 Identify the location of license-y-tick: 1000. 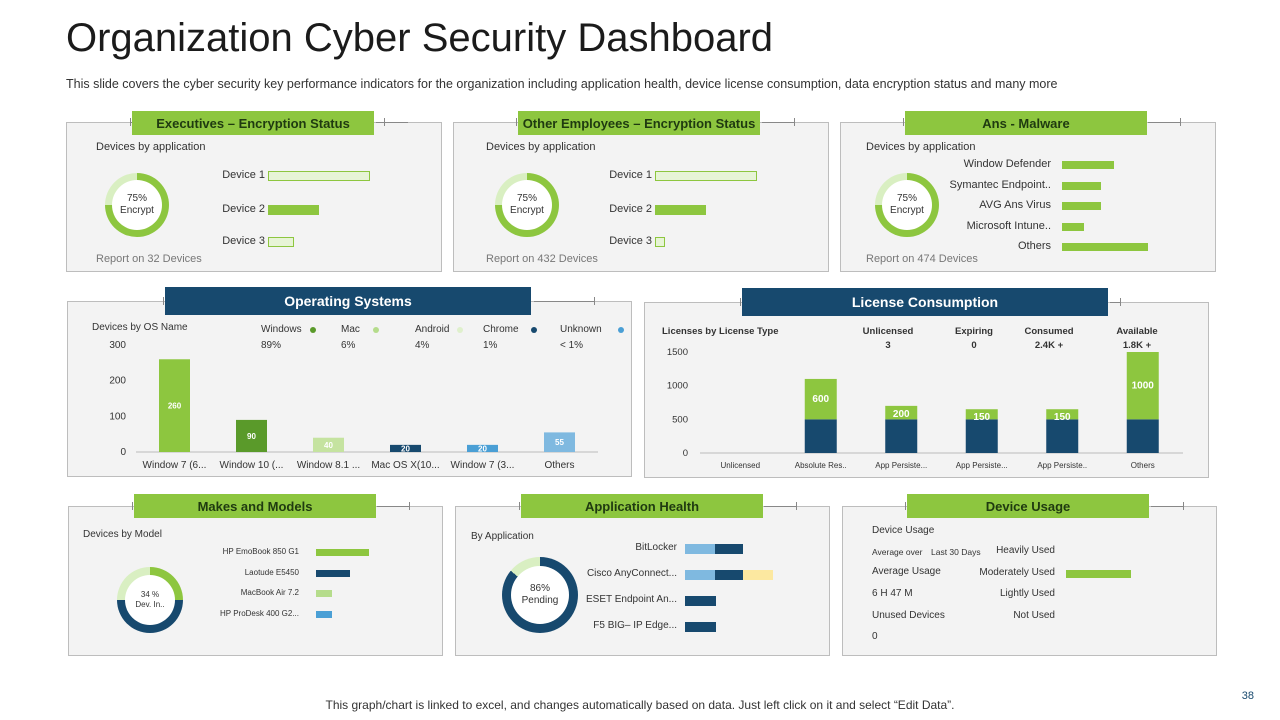
(677, 386).